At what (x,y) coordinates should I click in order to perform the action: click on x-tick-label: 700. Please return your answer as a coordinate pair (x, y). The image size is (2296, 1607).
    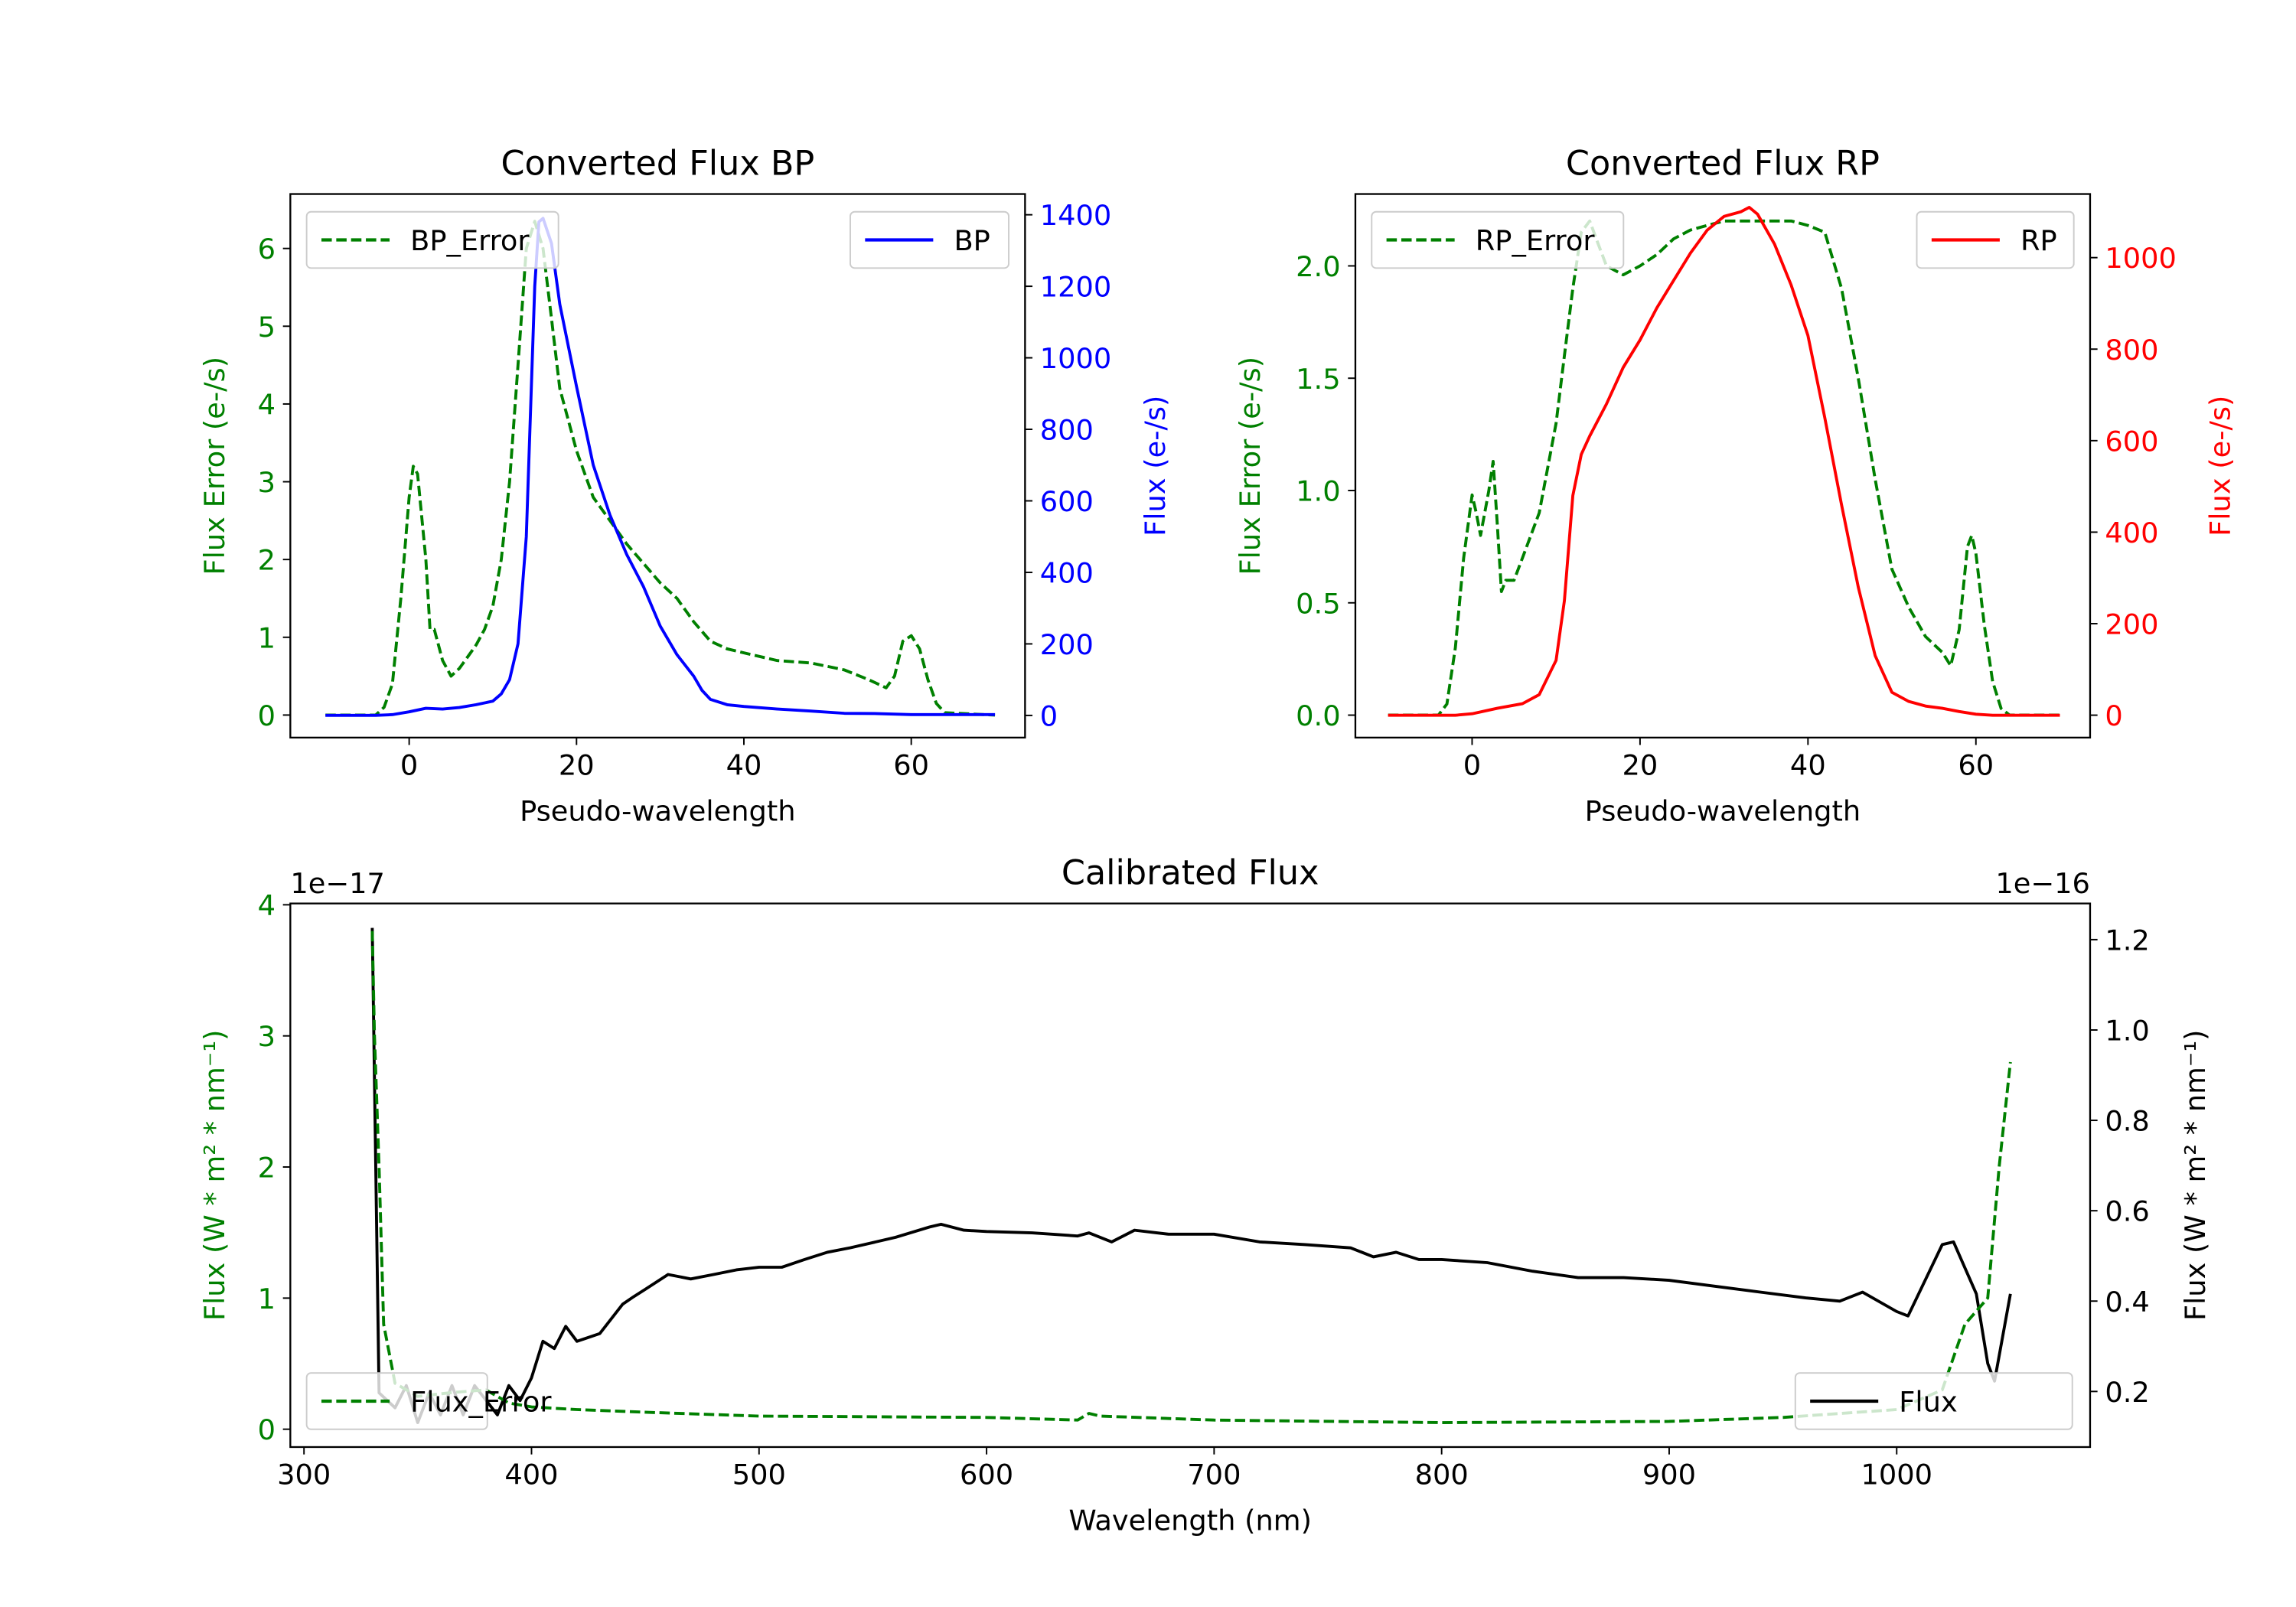
    Looking at the image, I should click on (1214, 1474).